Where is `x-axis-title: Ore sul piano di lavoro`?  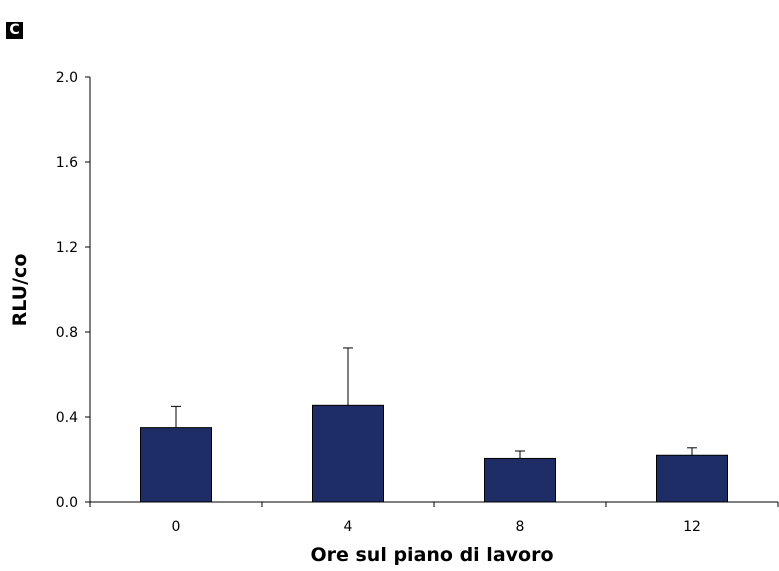
x-axis-title: Ore sul piano di lavoro is located at coordinates (431, 555).